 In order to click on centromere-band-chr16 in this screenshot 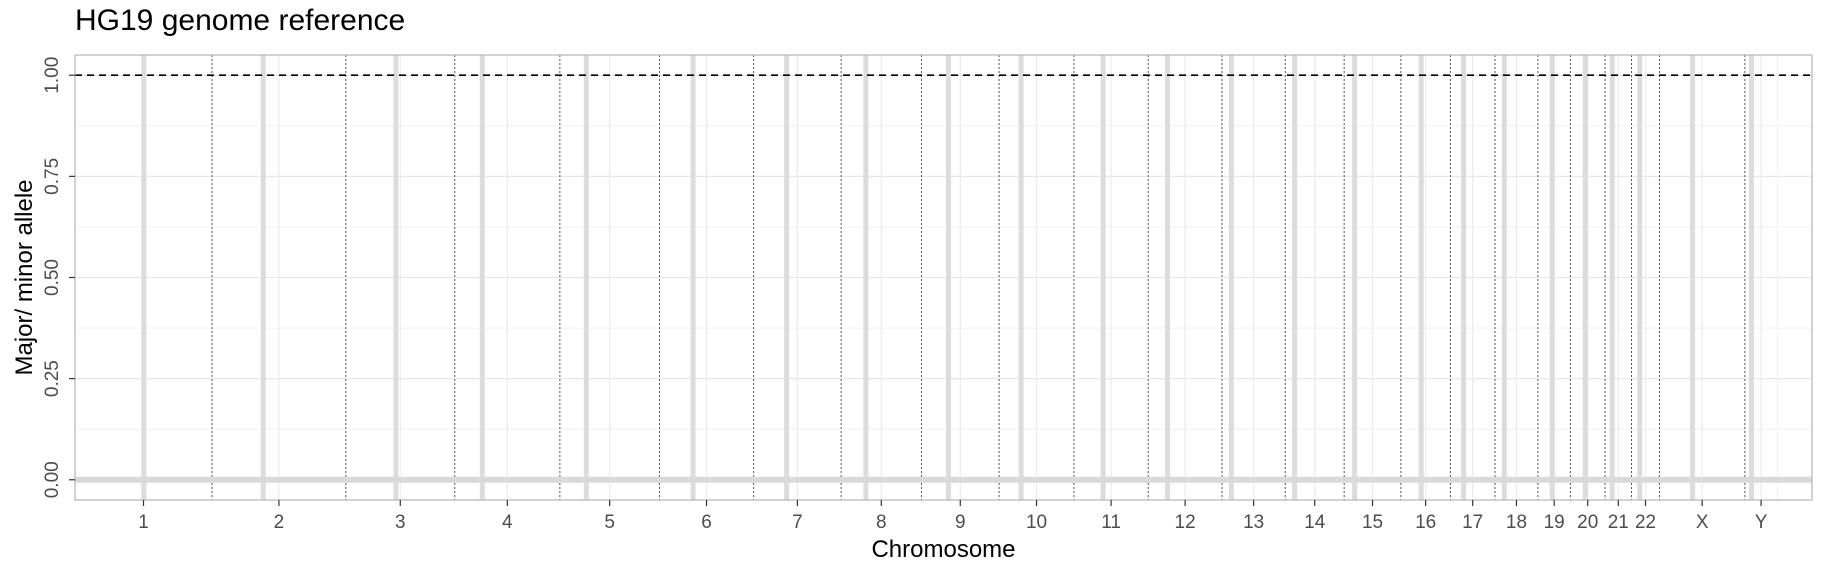, I will do `click(1421, 277)`.